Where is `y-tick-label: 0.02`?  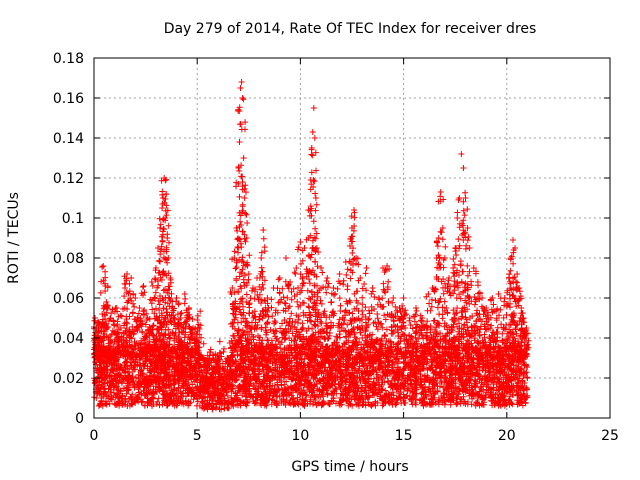 y-tick-label: 0.02 is located at coordinates (68, 379).